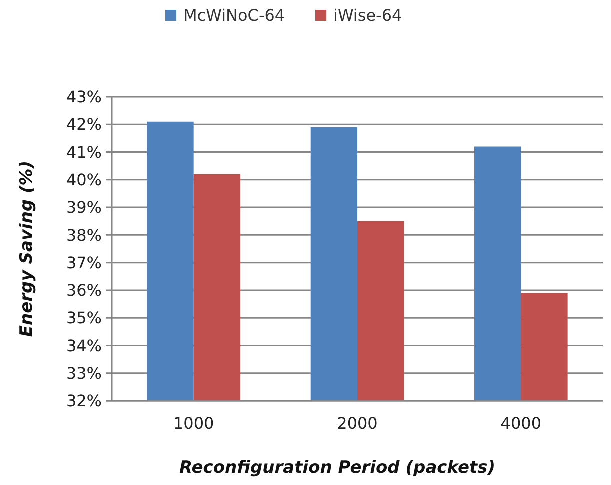 The height and width of the screenshot is (485, 611). What do you see at coordinates (193, 423) in the screenshot?
I see `x-tick-label: 1000` at bounding box center [193, 423].